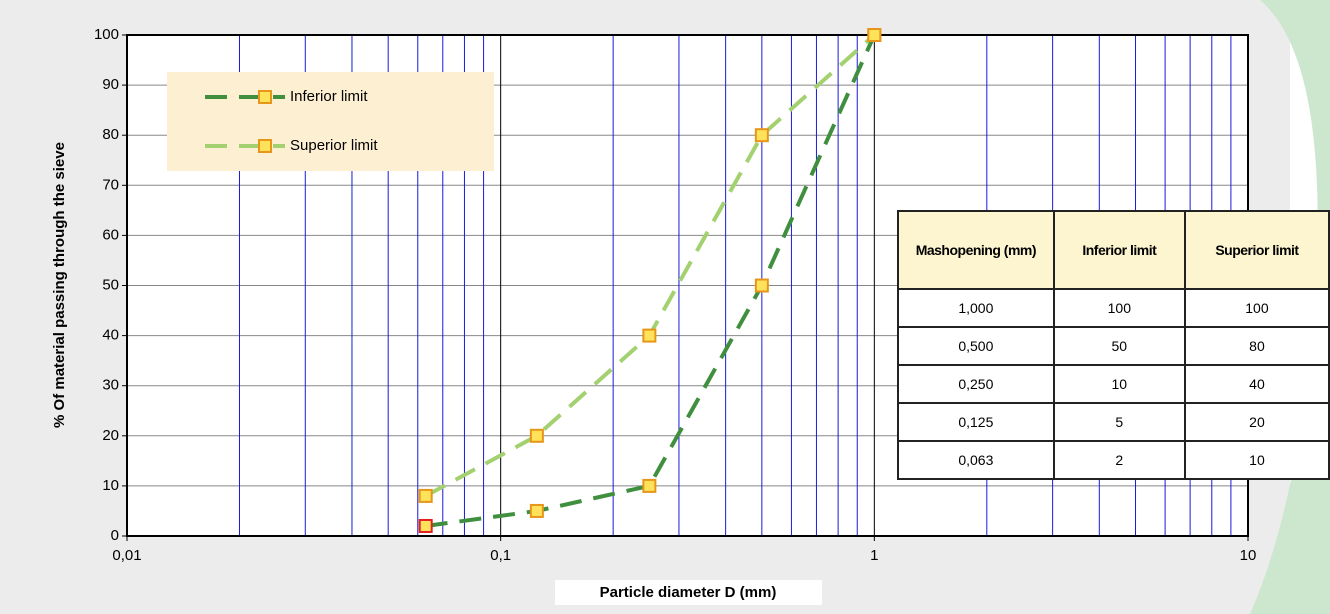  I want to click on x-tick-label: 1, so click(874, 555).